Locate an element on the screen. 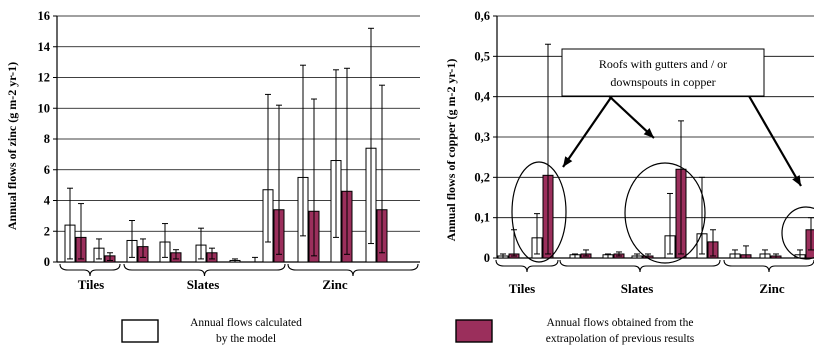 The width and height of the screenshot is (814, 354). copper-tick-label: 0,5 is located at coordinates (482, 56).